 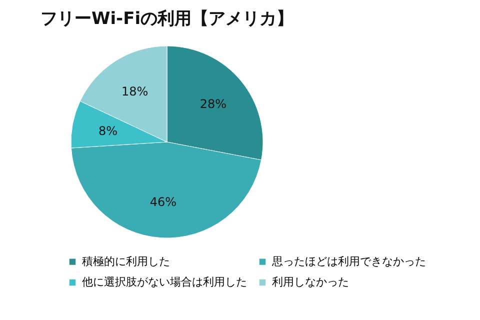 What do you see at coordinates (135, 91) in the screenshot?
I see `data-label: 18%` at bounding box center [135, 91].